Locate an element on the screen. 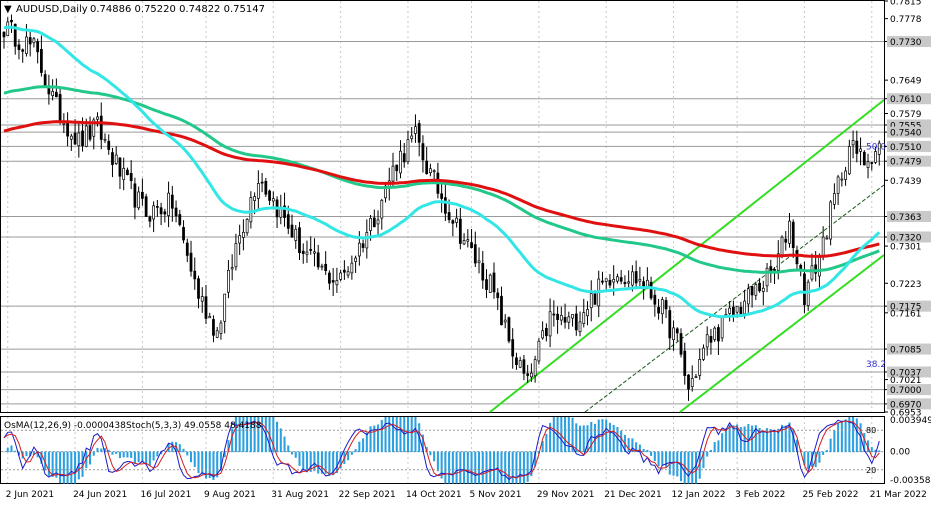 This screenshot has width=931, height=505. y-tick-label: 0.7161 is located at coordinates (906, 314).